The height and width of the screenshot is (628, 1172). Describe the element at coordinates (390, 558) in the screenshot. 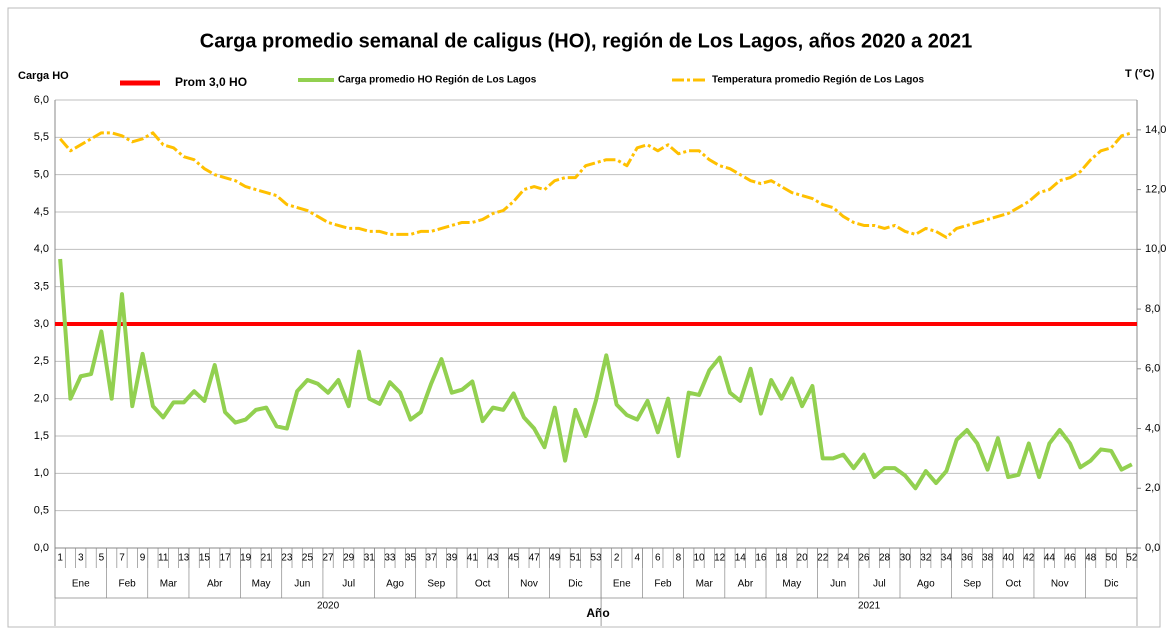

I see `x-tick-label: 33` at that location.